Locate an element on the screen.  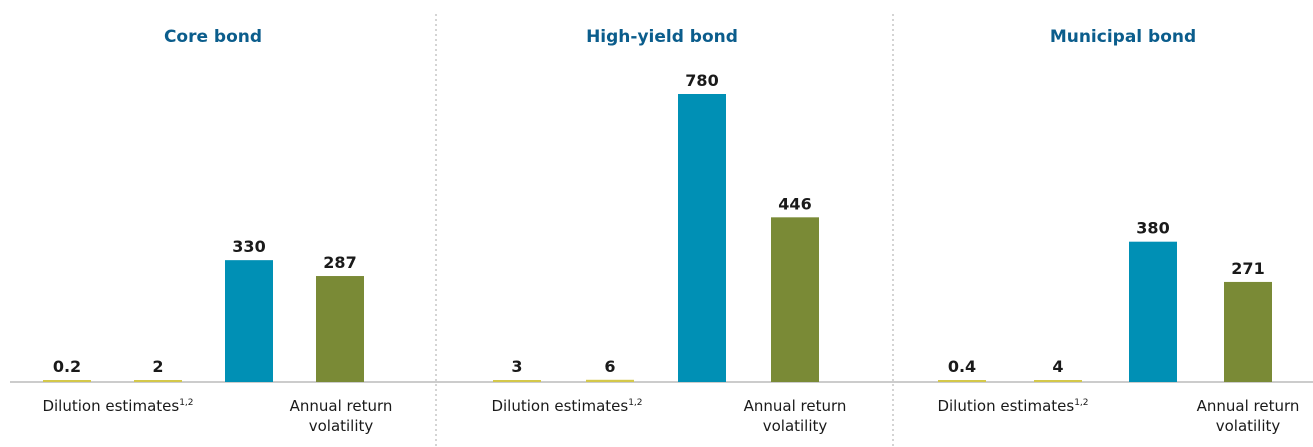
panel-2-volatility-label-line-2: volatility is located at coordinates (795, 426).